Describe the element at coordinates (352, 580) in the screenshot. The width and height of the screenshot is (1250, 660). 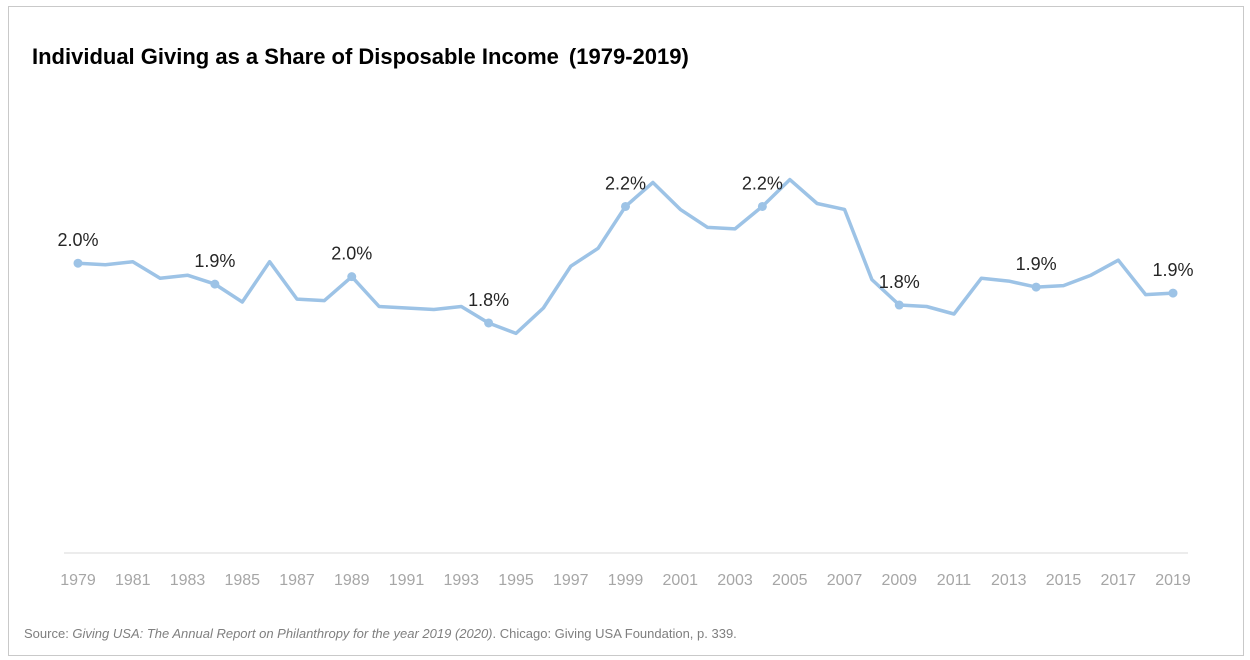
I see `x-tick-label: 1989` at that location.